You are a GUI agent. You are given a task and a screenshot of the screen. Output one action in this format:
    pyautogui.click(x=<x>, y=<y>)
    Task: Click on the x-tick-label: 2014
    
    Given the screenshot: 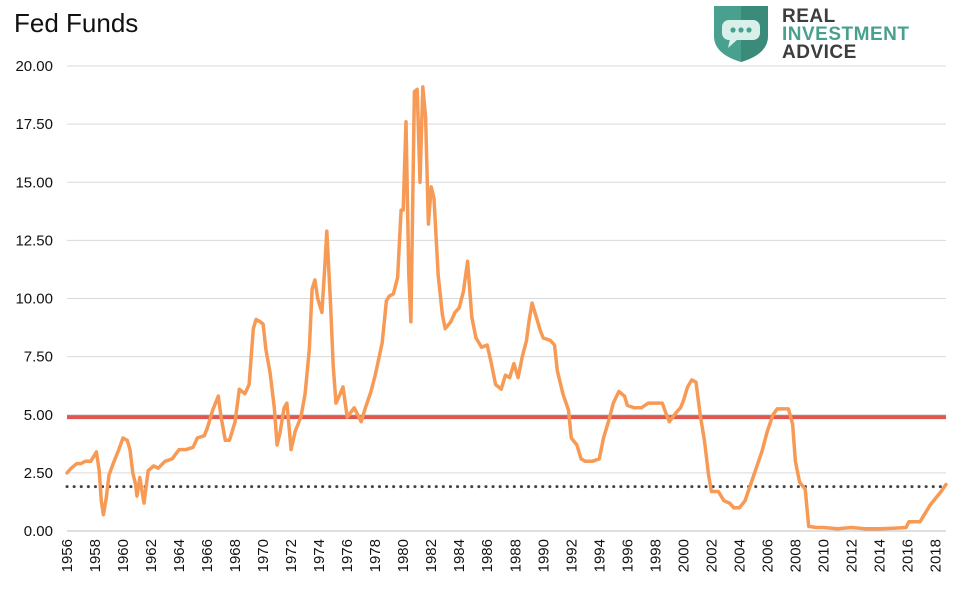 What is the action you would take?
    pyautogui.click(x=879, y=555)
    